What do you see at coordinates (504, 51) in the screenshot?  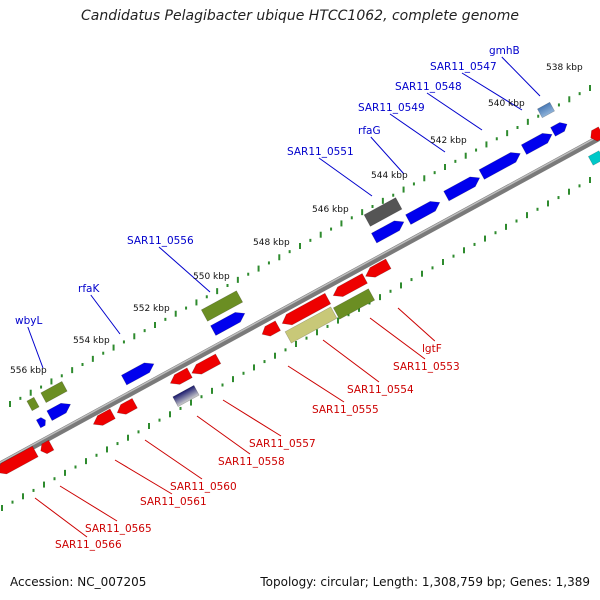 I see `forward-gene-label: gmhB` at bounding box center [504, 51].